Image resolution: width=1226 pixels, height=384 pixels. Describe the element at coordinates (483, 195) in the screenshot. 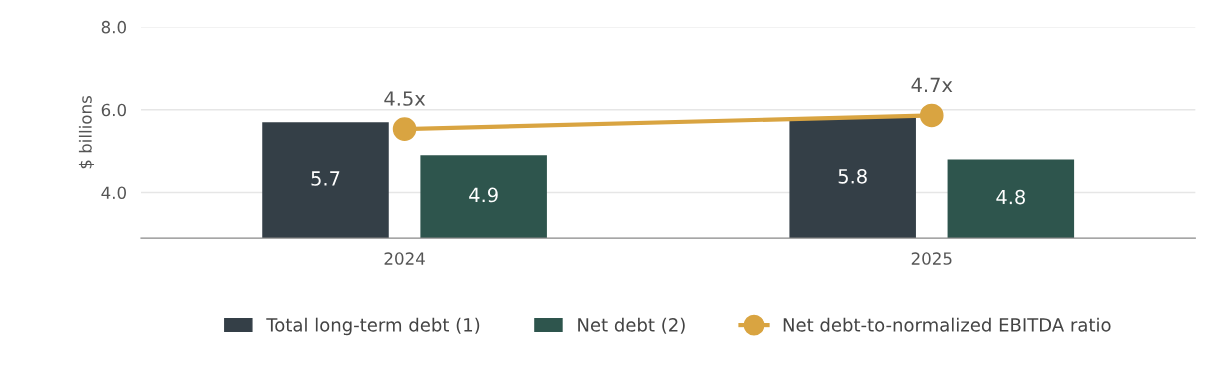

I see `data-label: 4.9` at that location.